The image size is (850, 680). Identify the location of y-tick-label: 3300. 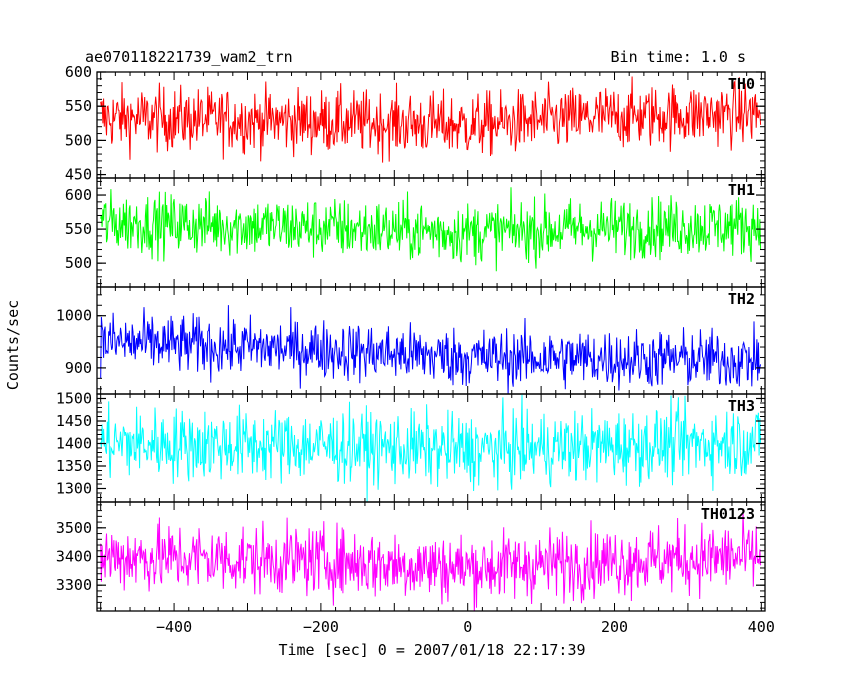
(74, 585).